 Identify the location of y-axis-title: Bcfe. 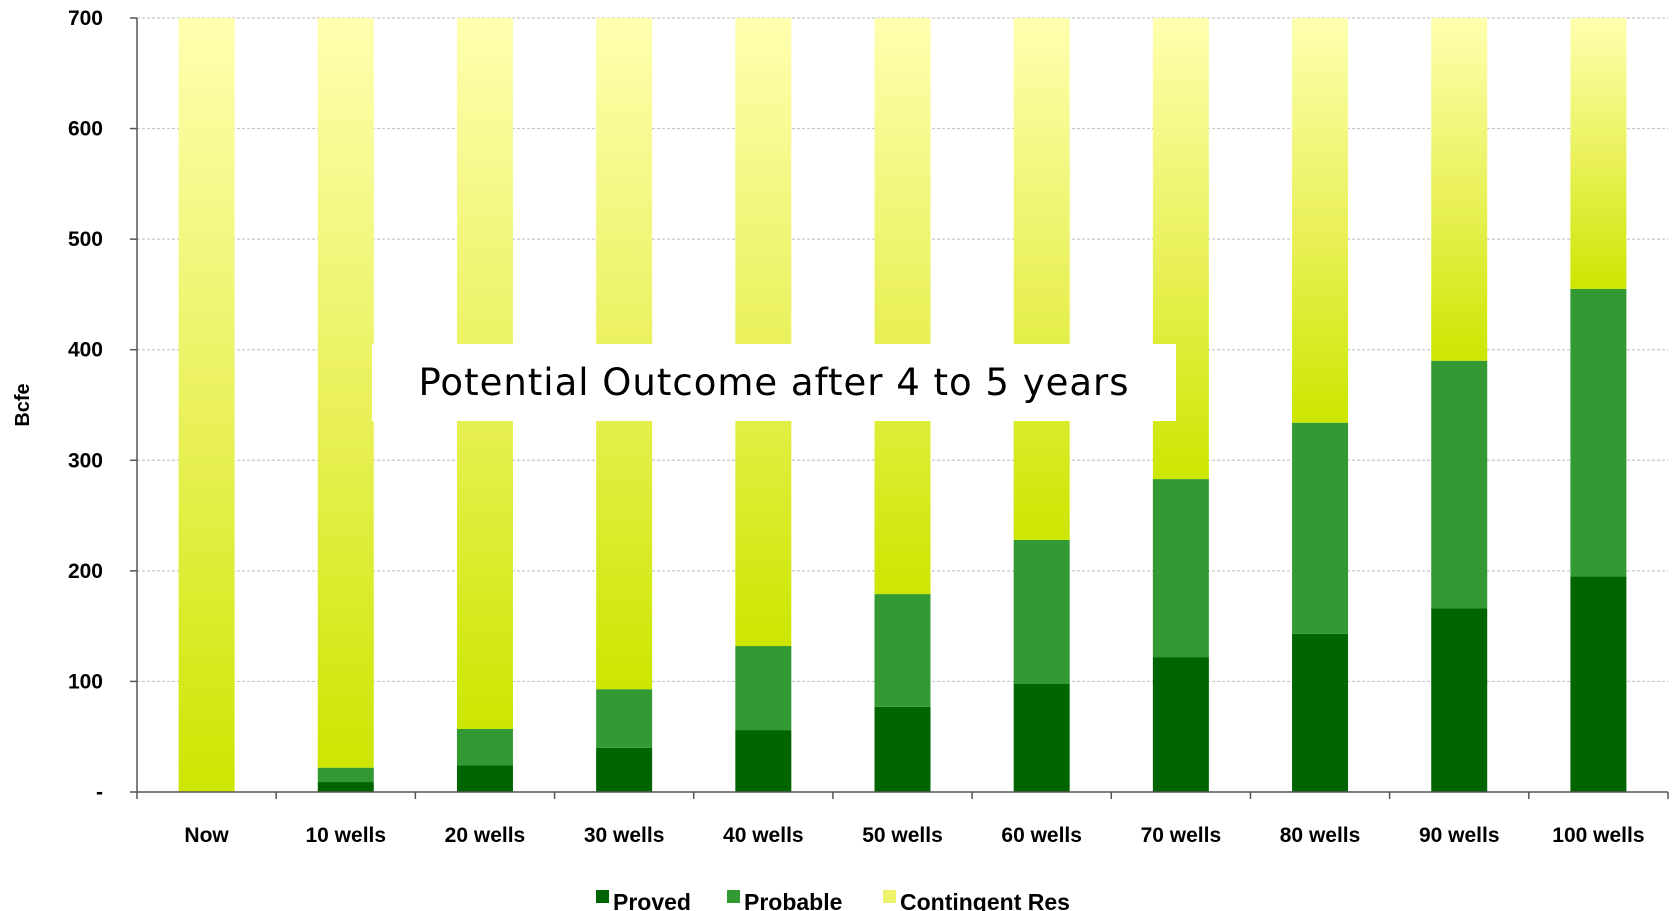
(23, 404).